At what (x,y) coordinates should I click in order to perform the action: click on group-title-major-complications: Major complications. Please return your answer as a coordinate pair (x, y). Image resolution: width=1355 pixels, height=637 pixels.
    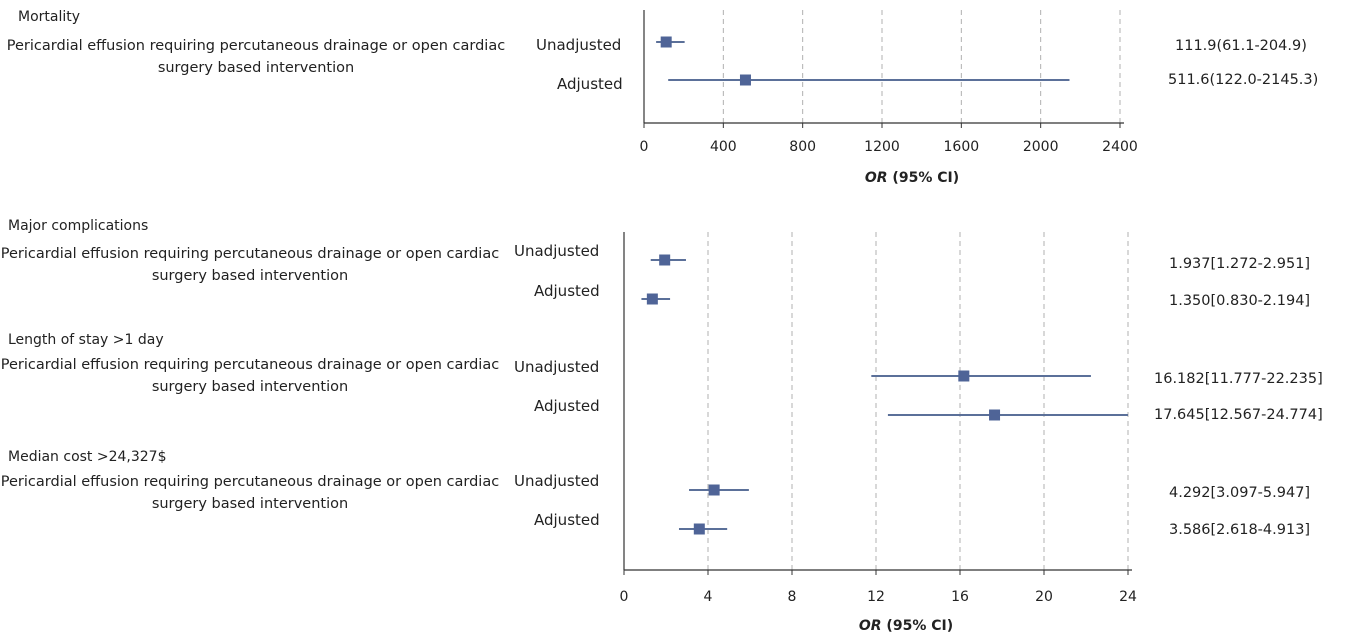
    Looking at the image, I should click on (78, 226).